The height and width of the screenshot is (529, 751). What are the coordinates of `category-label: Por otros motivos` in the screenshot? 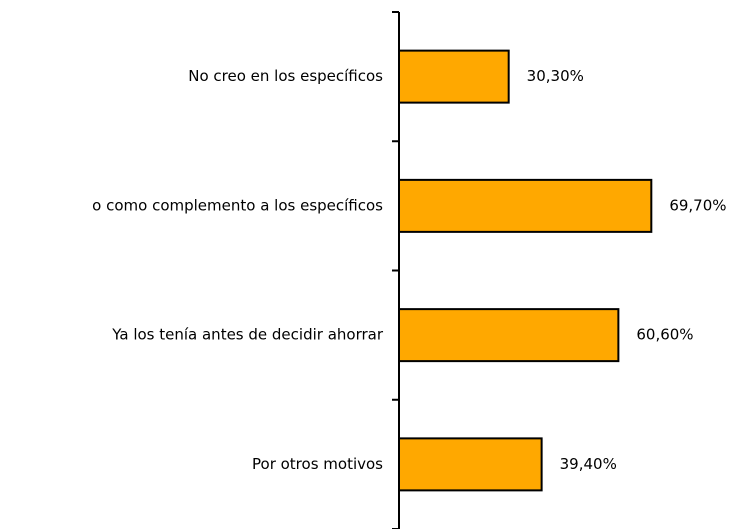 It's located at (317, 464).